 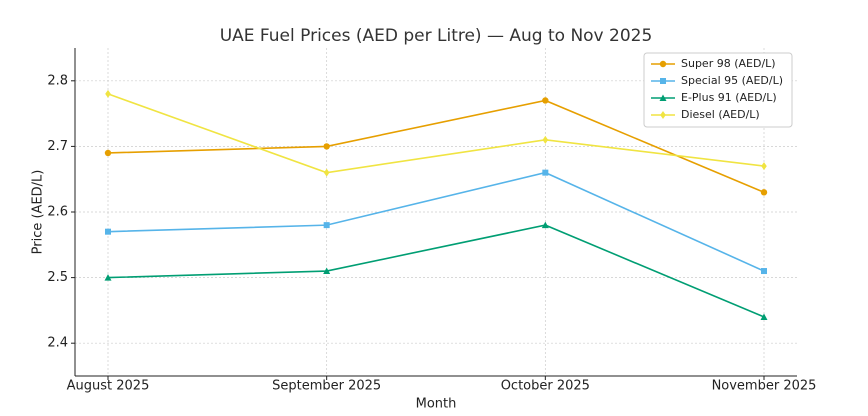 What do you see at coordinates (720, 114) in the screenshot?
I see `legend-label: Diesel (AED/L)` at bounding box center [720, 114].